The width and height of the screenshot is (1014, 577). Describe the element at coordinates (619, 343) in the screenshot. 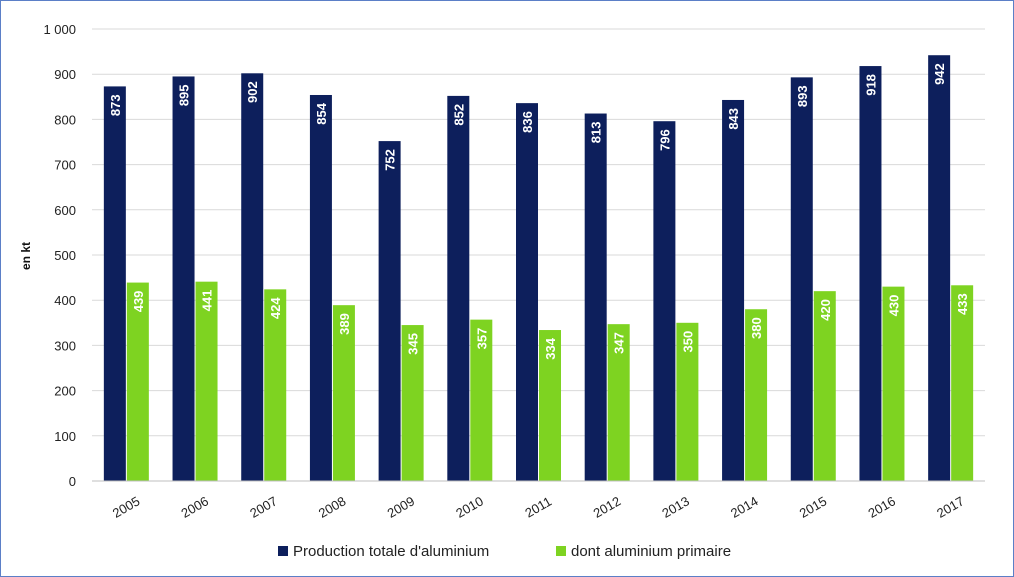

I see `data-label: 347` at that location.